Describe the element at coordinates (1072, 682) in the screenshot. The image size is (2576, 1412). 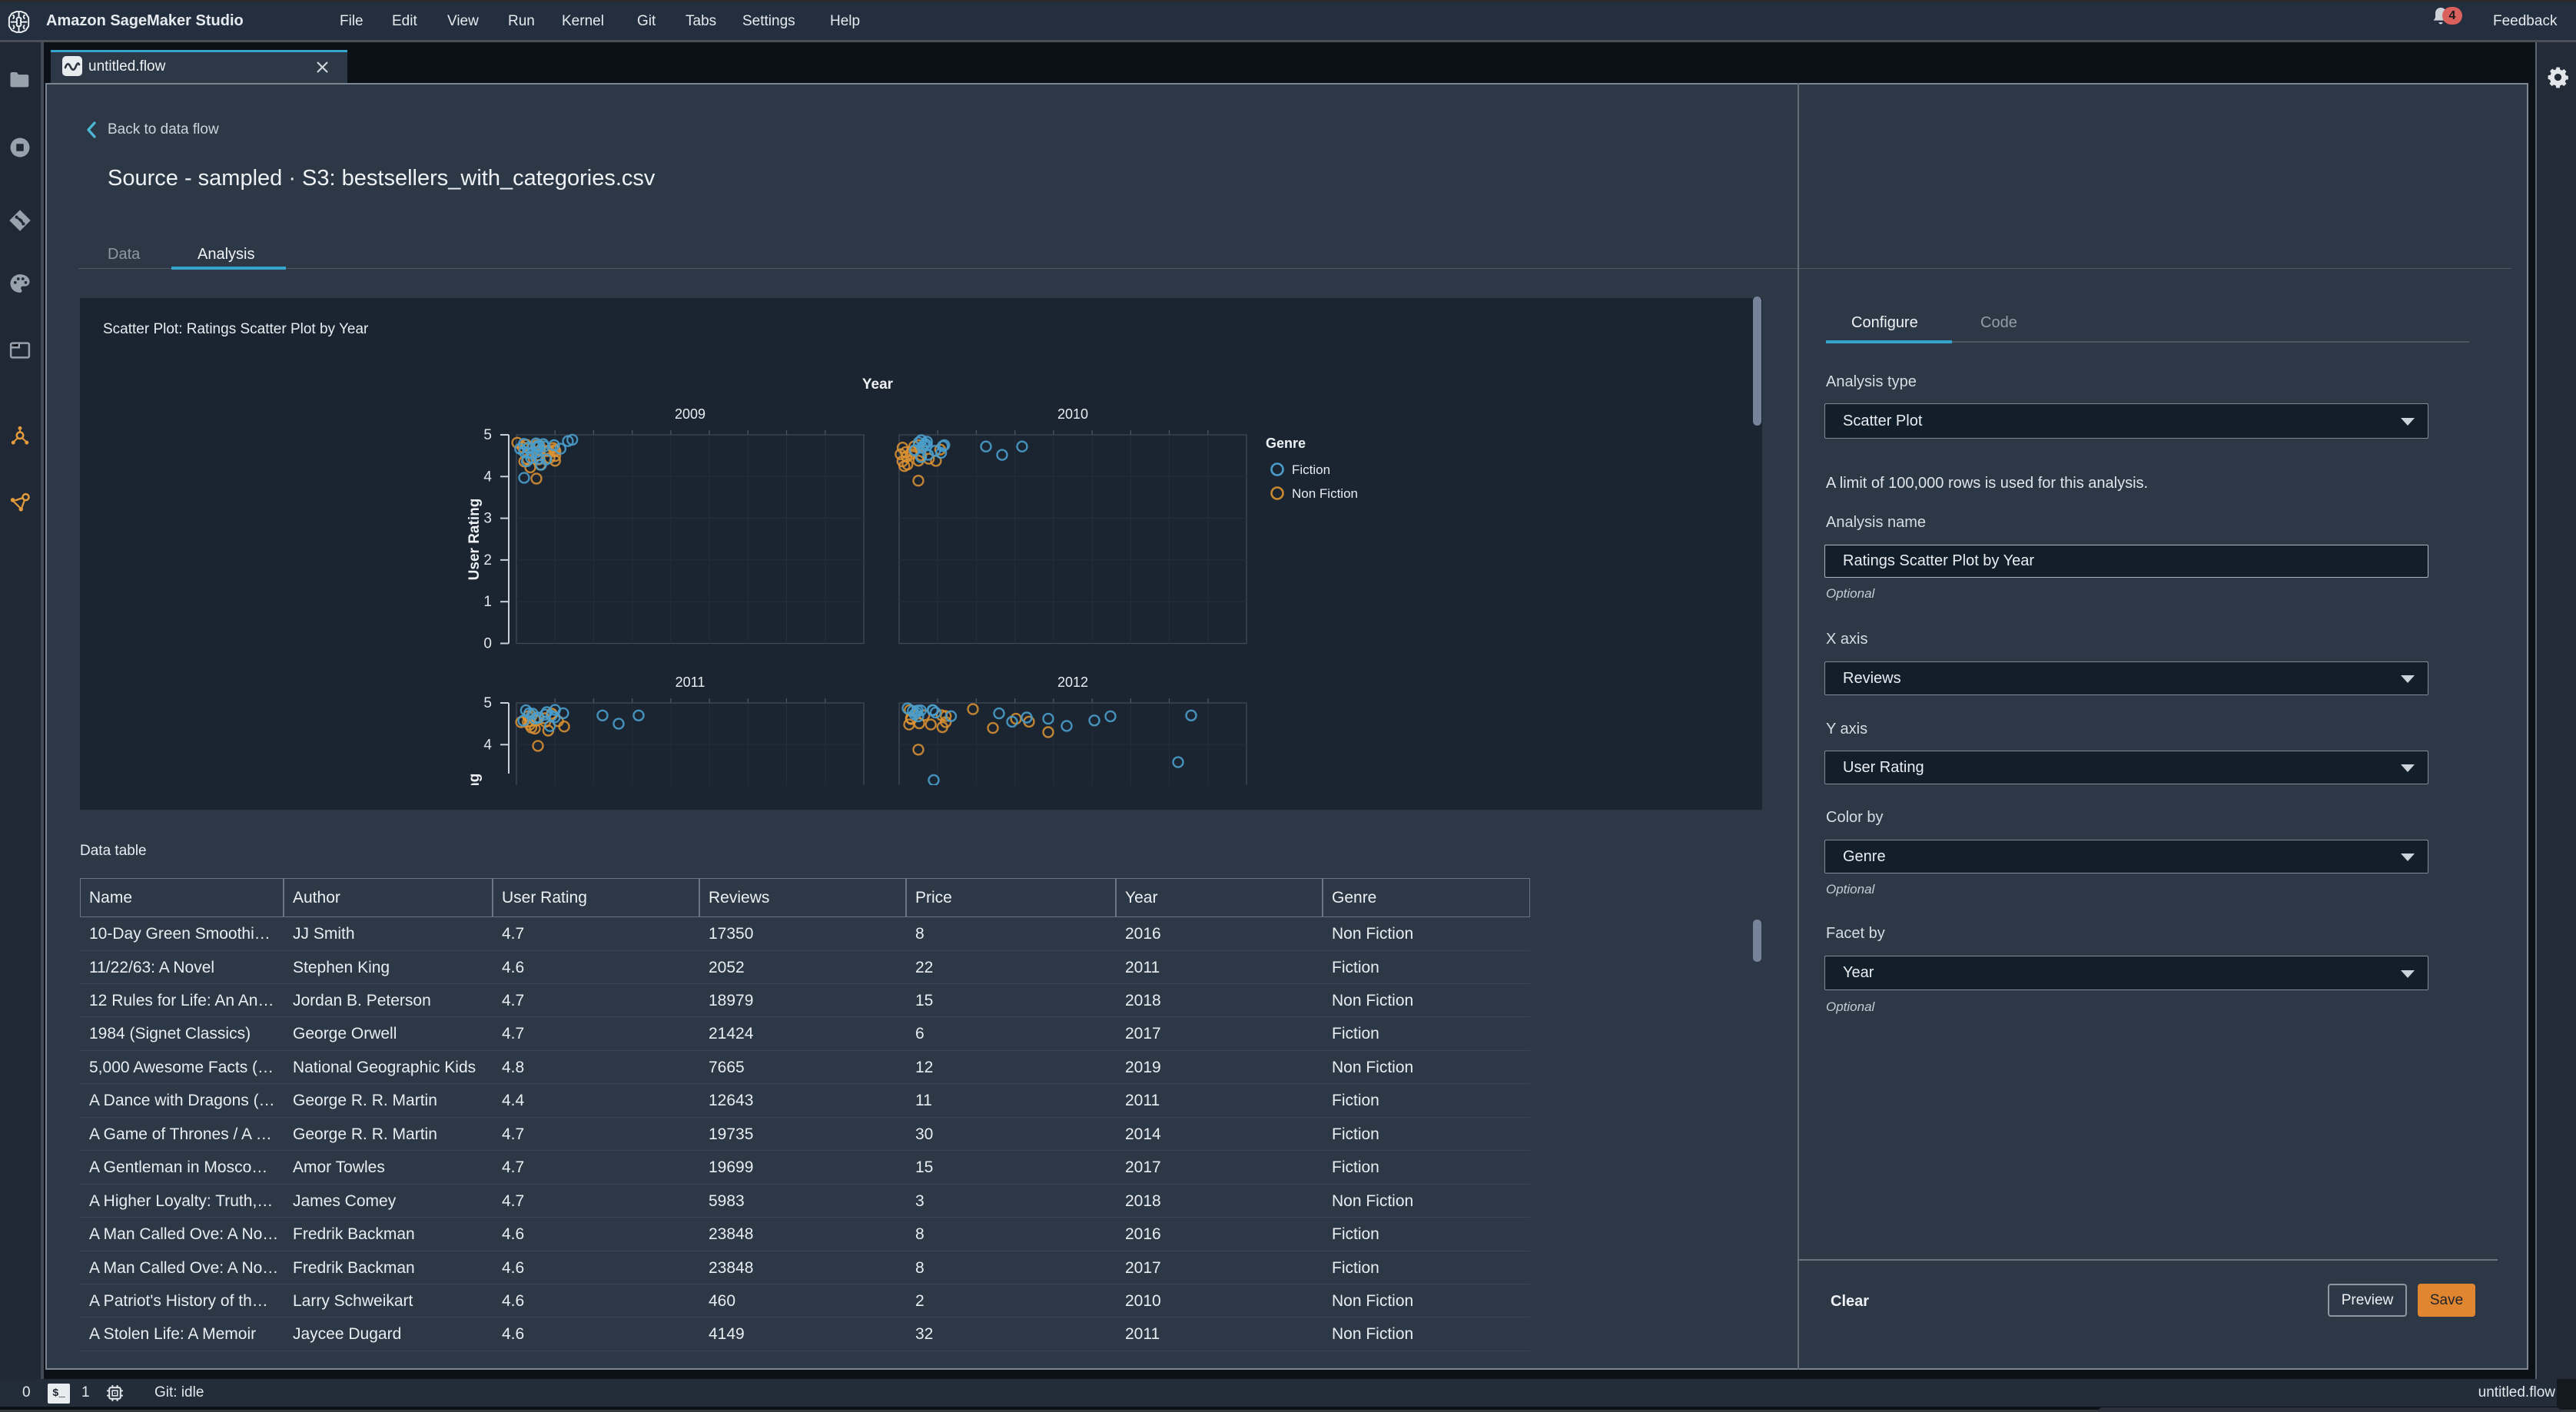
I see `svg-text: 2012` at that location.